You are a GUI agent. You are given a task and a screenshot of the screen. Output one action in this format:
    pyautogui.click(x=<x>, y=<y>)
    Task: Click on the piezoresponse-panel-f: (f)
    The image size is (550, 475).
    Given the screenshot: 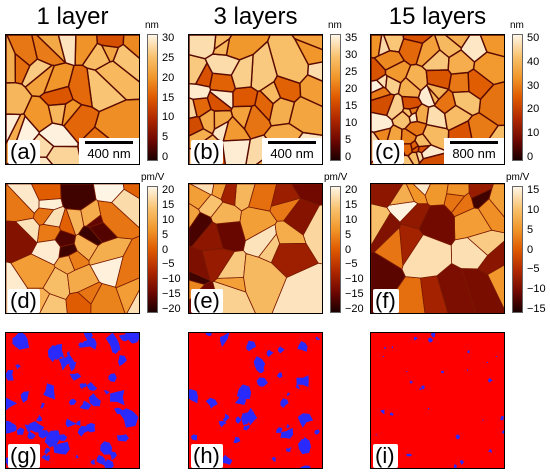 What is the action you would take?
    pyautogui.click(x=437, y=248)
    